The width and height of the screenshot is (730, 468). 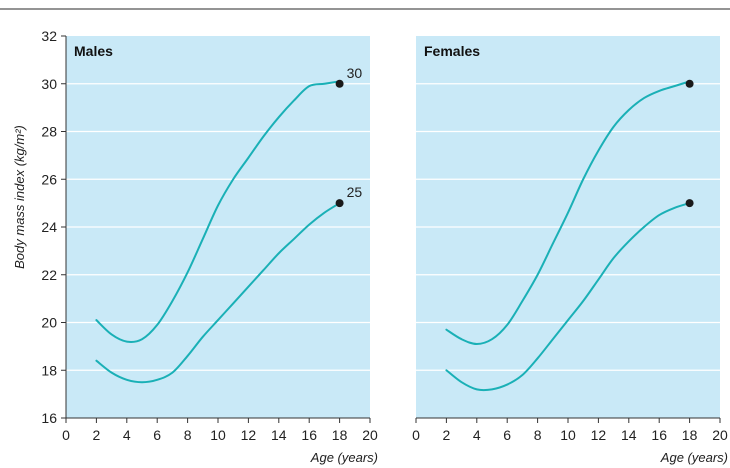 I want to click on y-tick-label: 32, so click(x=49, y=36).